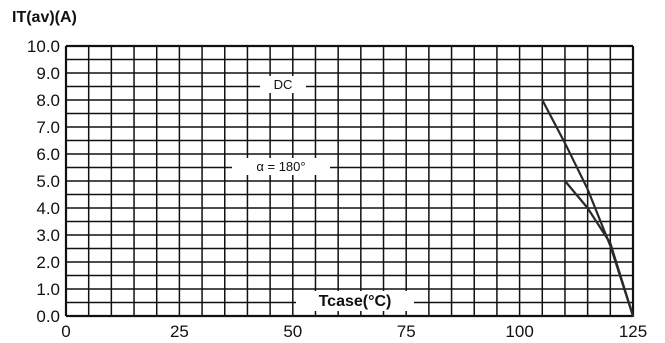  I want to click on y-tick-label: 4.0, so click(48, 208).